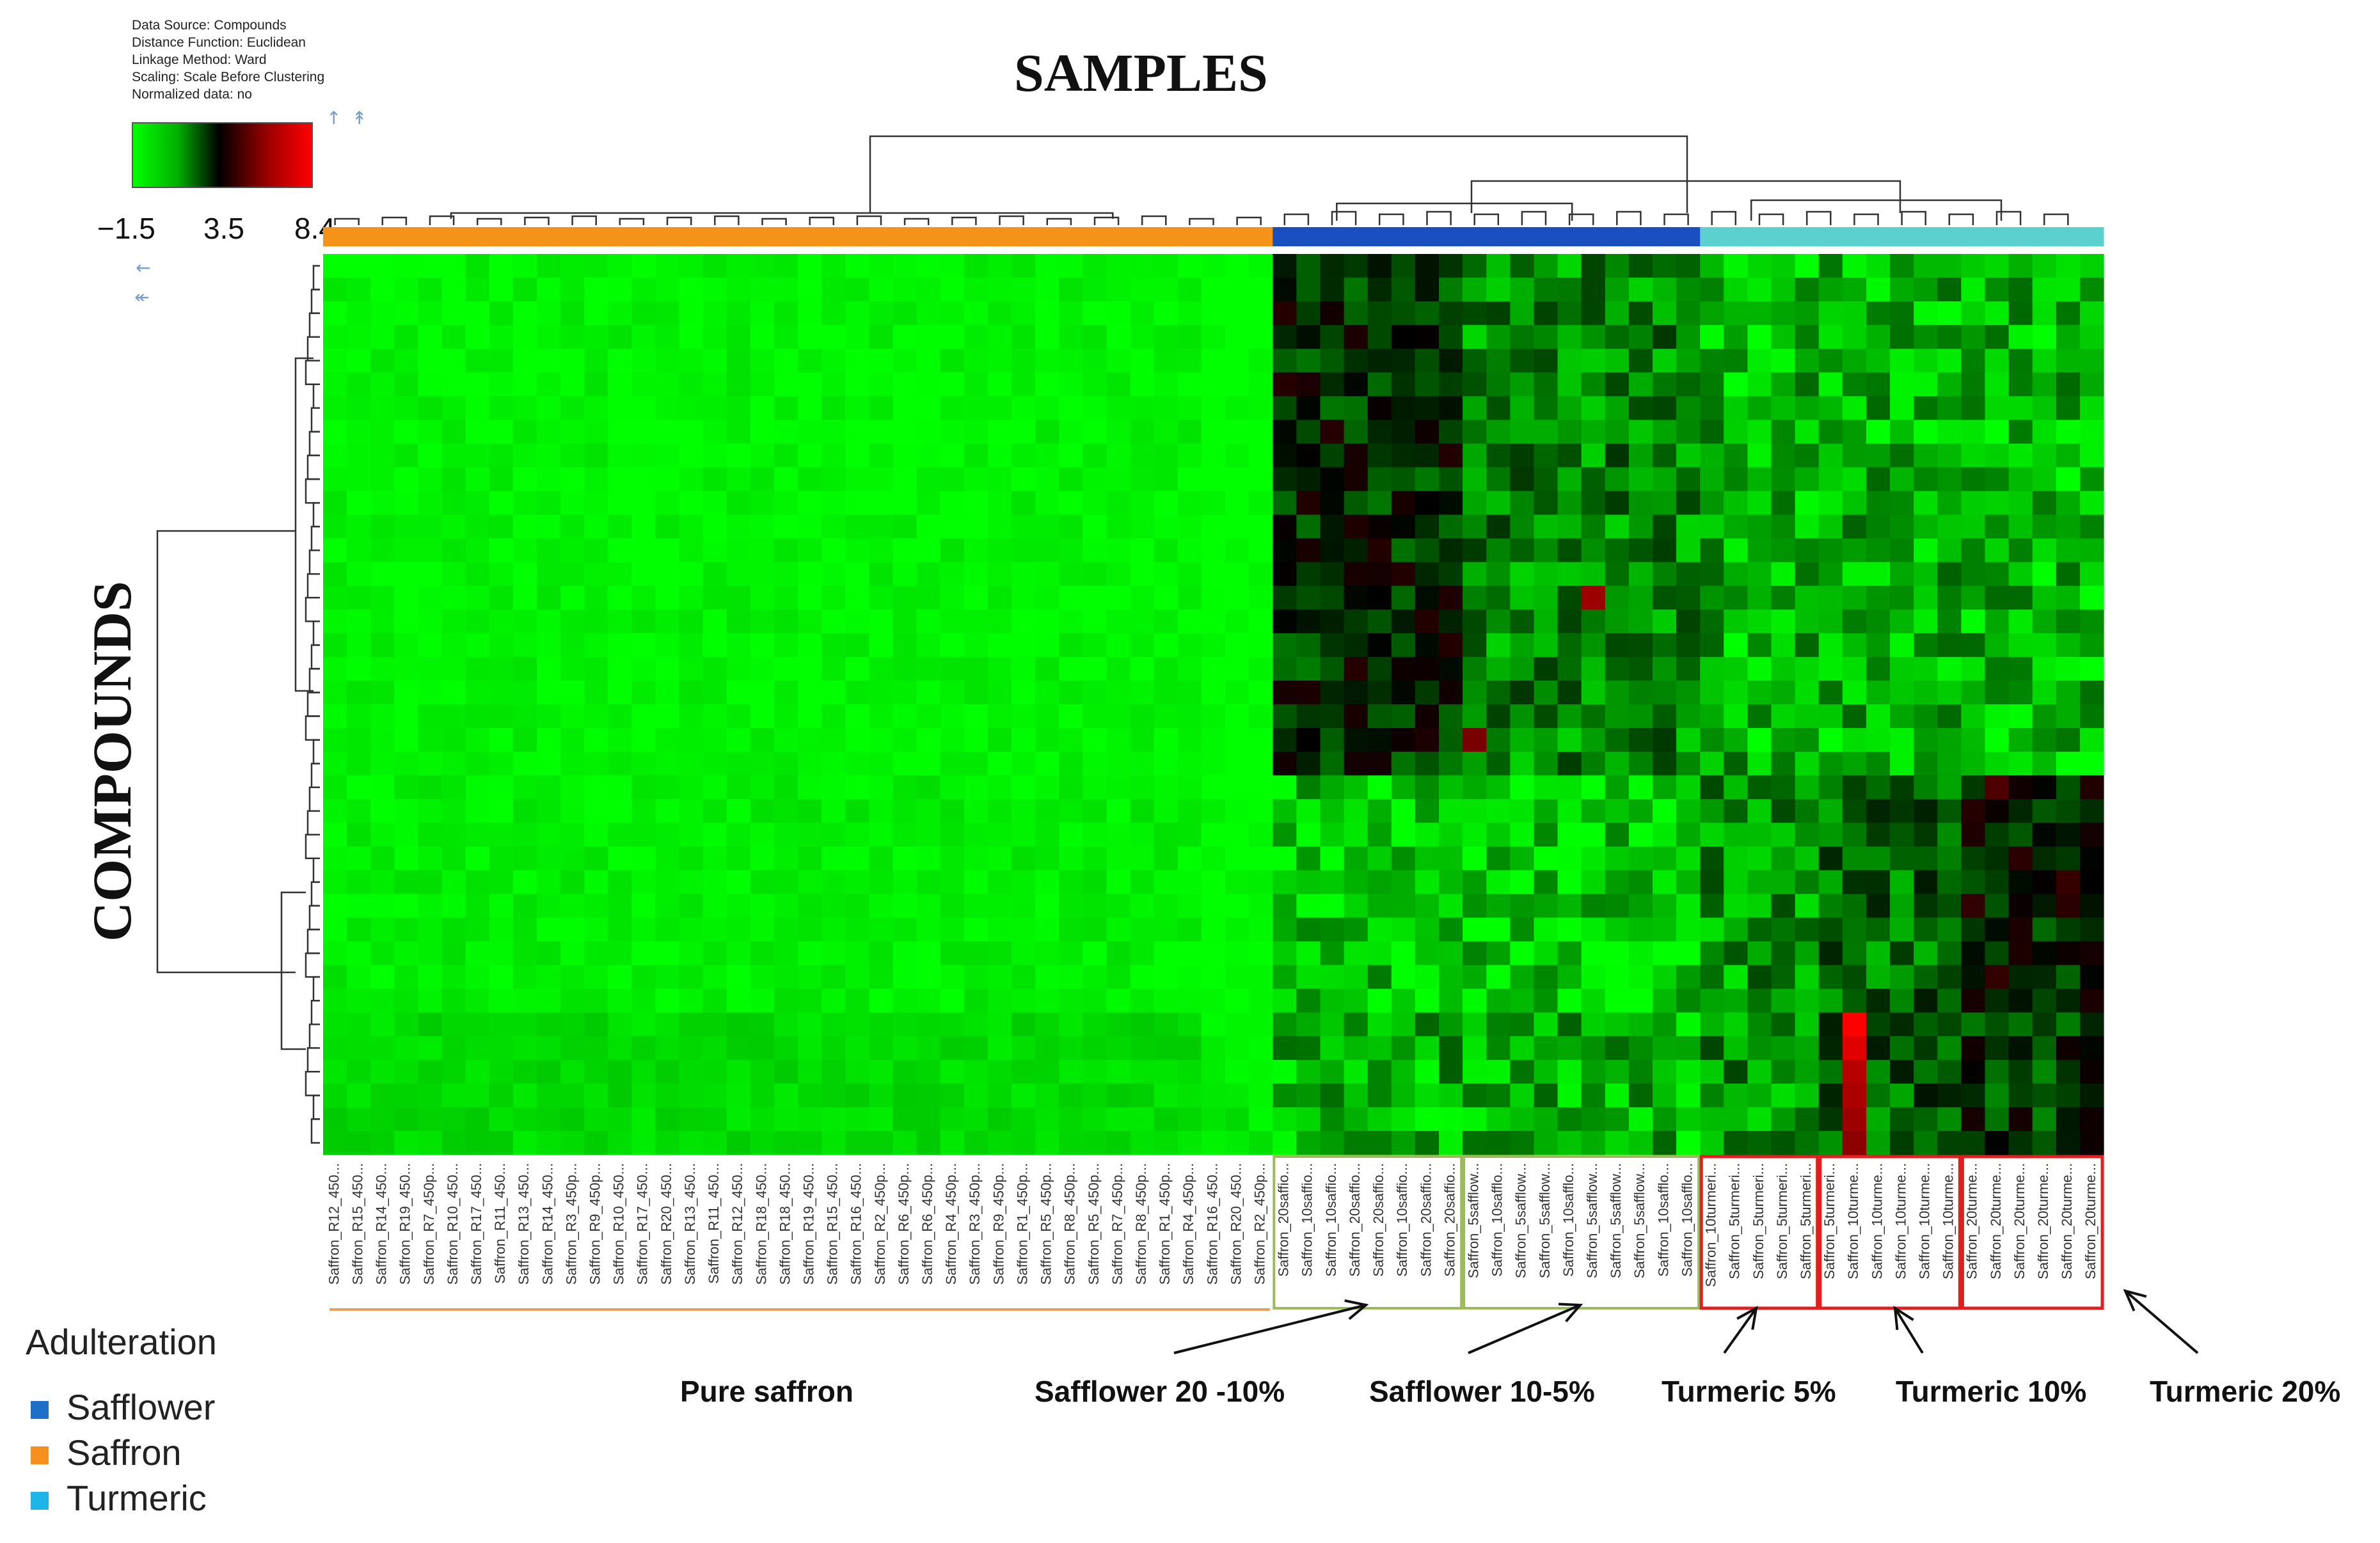 The height and width of the screenshot is (1543, 2380). I want to click on arrow-left-double-icon: ↞, so click(142, 297).